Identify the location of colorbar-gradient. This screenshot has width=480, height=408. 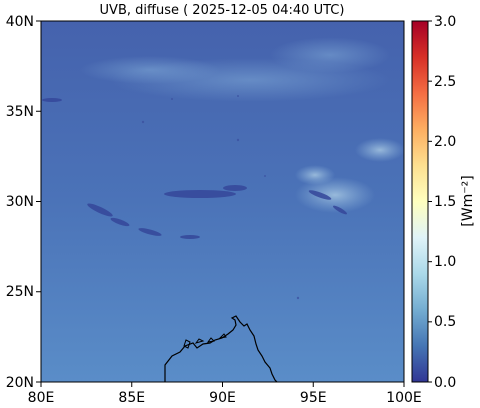
(420, 201).